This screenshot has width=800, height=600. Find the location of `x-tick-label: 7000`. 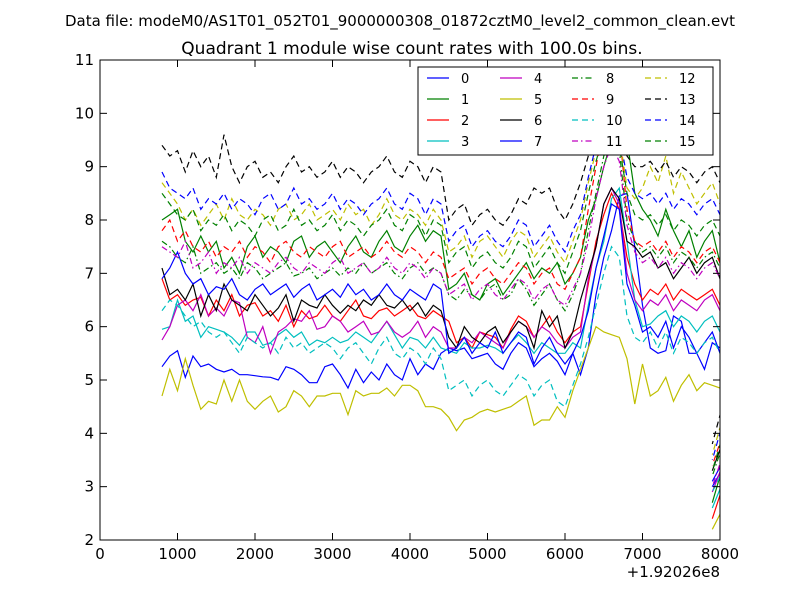

x-tick-label: 7000 is located at coordinates (642, 554).